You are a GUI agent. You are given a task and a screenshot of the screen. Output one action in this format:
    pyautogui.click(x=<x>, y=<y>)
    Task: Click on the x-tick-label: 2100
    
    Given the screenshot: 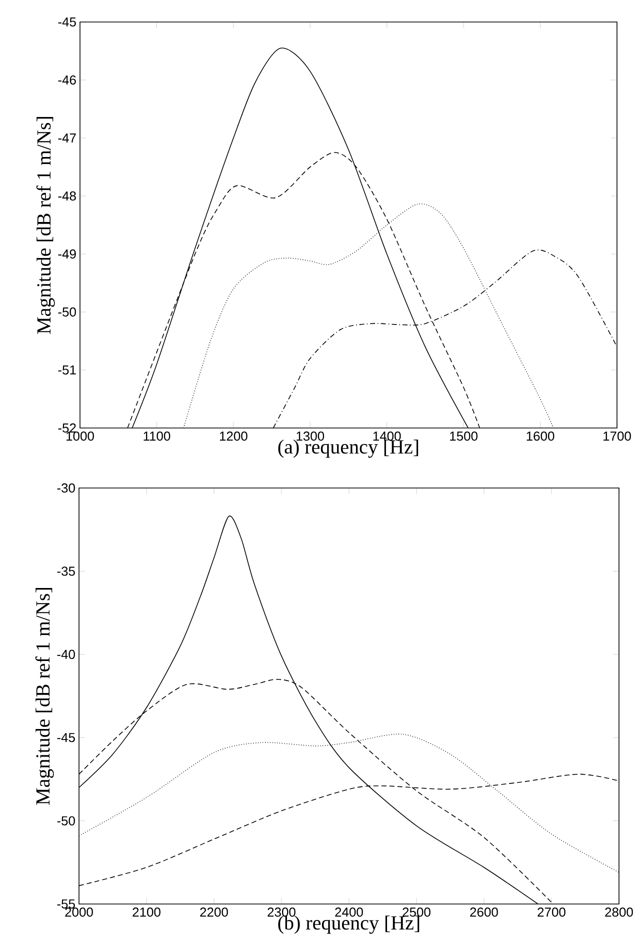 What is the action you would take?
    pyautogui.click(x=146, y=912)
    